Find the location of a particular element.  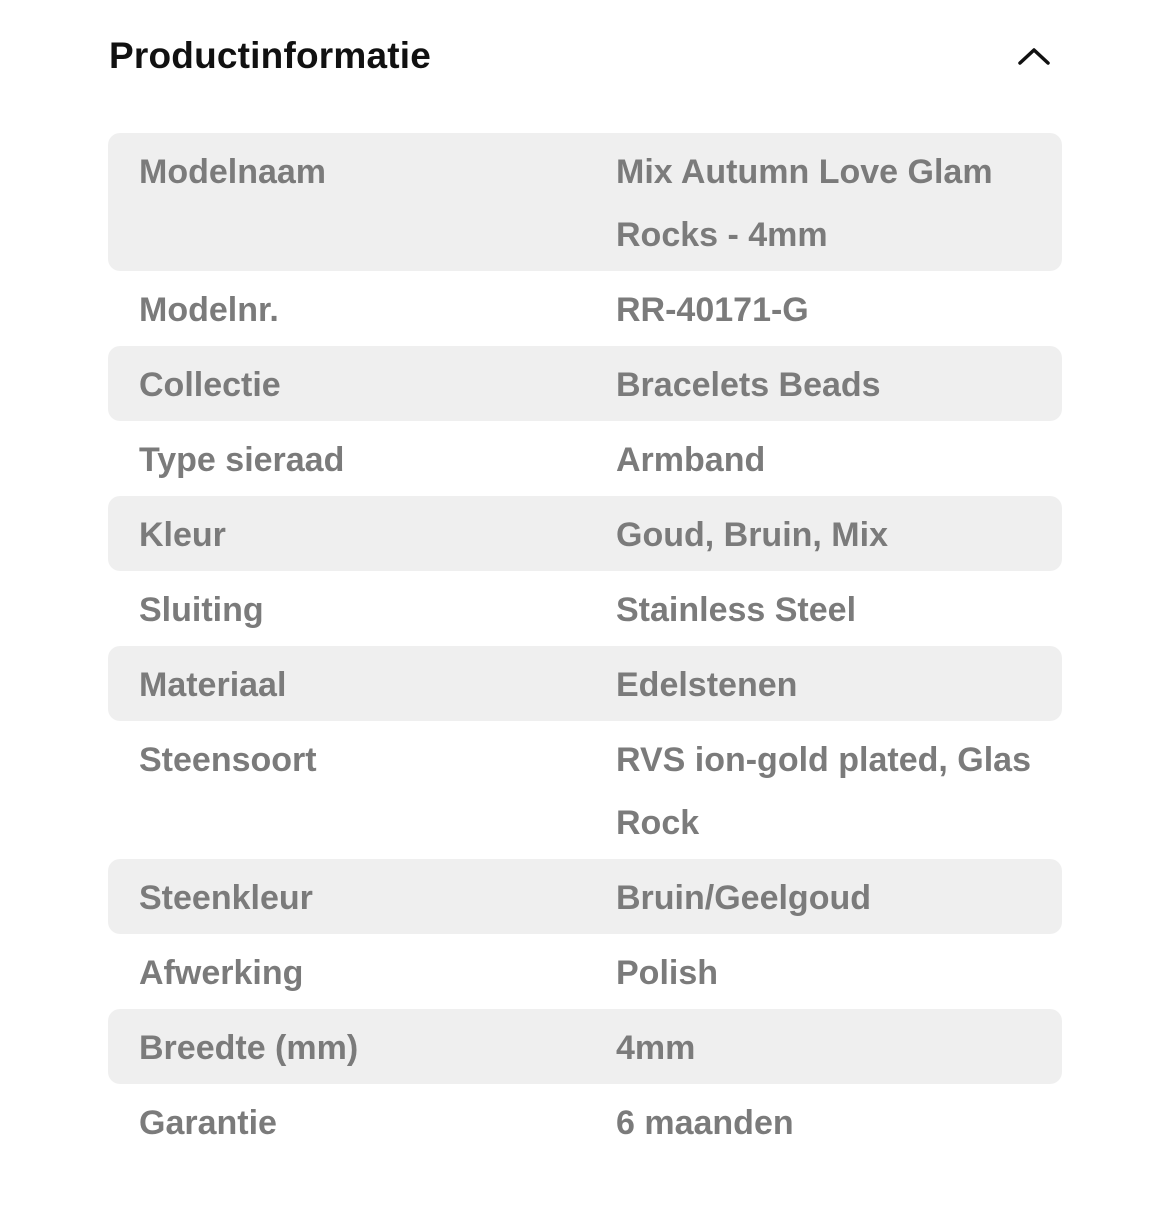

product-info-header: Productinformatie is located at coordinates (581, 56).